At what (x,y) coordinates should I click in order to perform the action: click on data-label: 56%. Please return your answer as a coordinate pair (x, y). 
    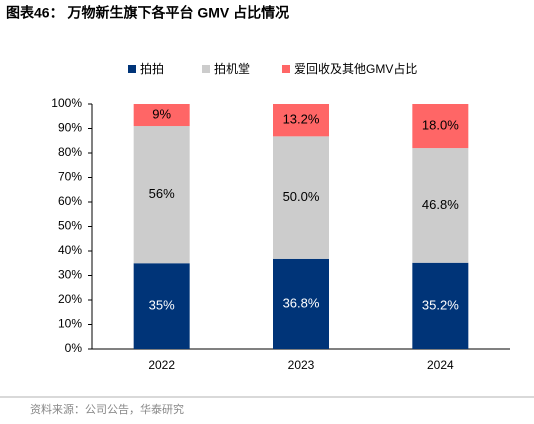
    Looking at the image, I should click on (162, 193).